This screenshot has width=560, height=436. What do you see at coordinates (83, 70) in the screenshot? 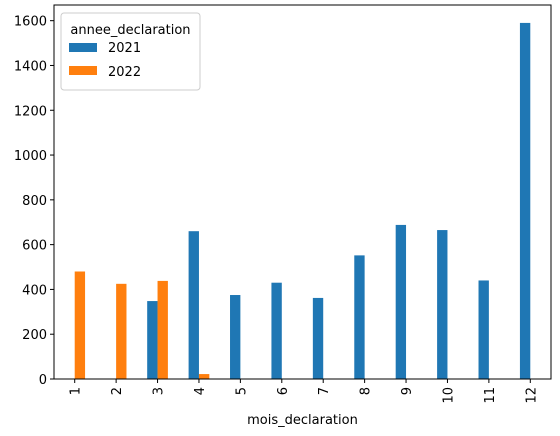
I see `legend-swatch-2022` at bounding box center [83, 70].